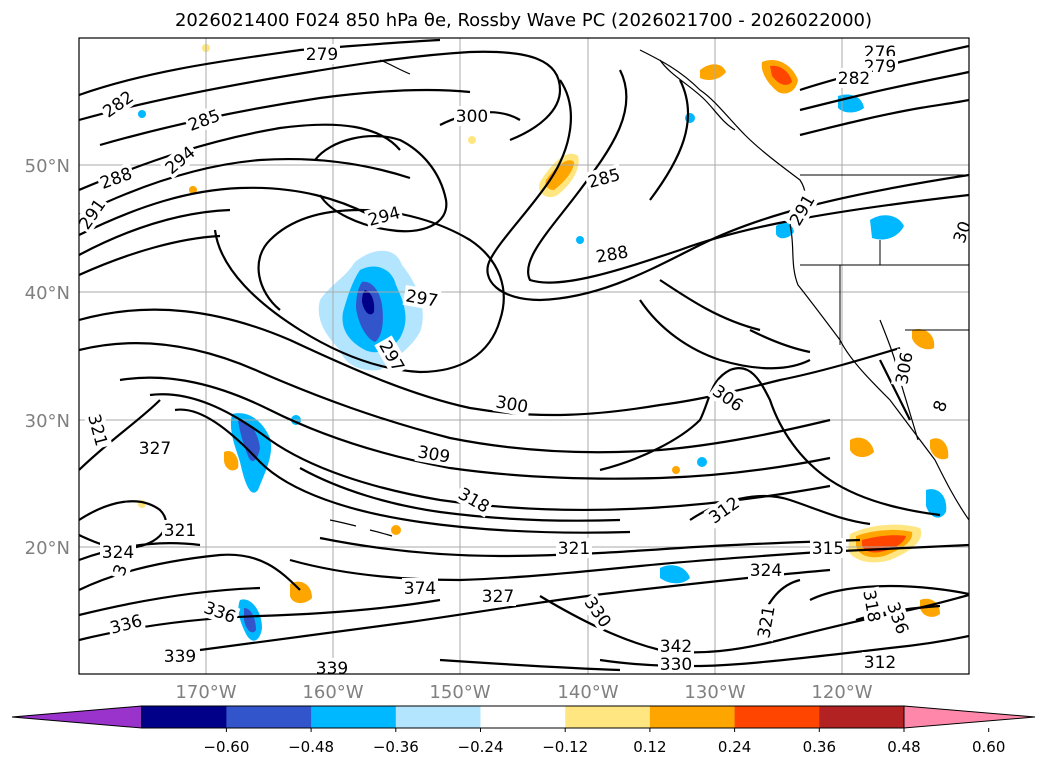 This screenshot has height=767, width=1047. Describe the element at coordinates (523, 692) in the screenshot. I see `lon-ticks: 170°W 160°W 150°W 140°W 130°W 120°W` at that location.